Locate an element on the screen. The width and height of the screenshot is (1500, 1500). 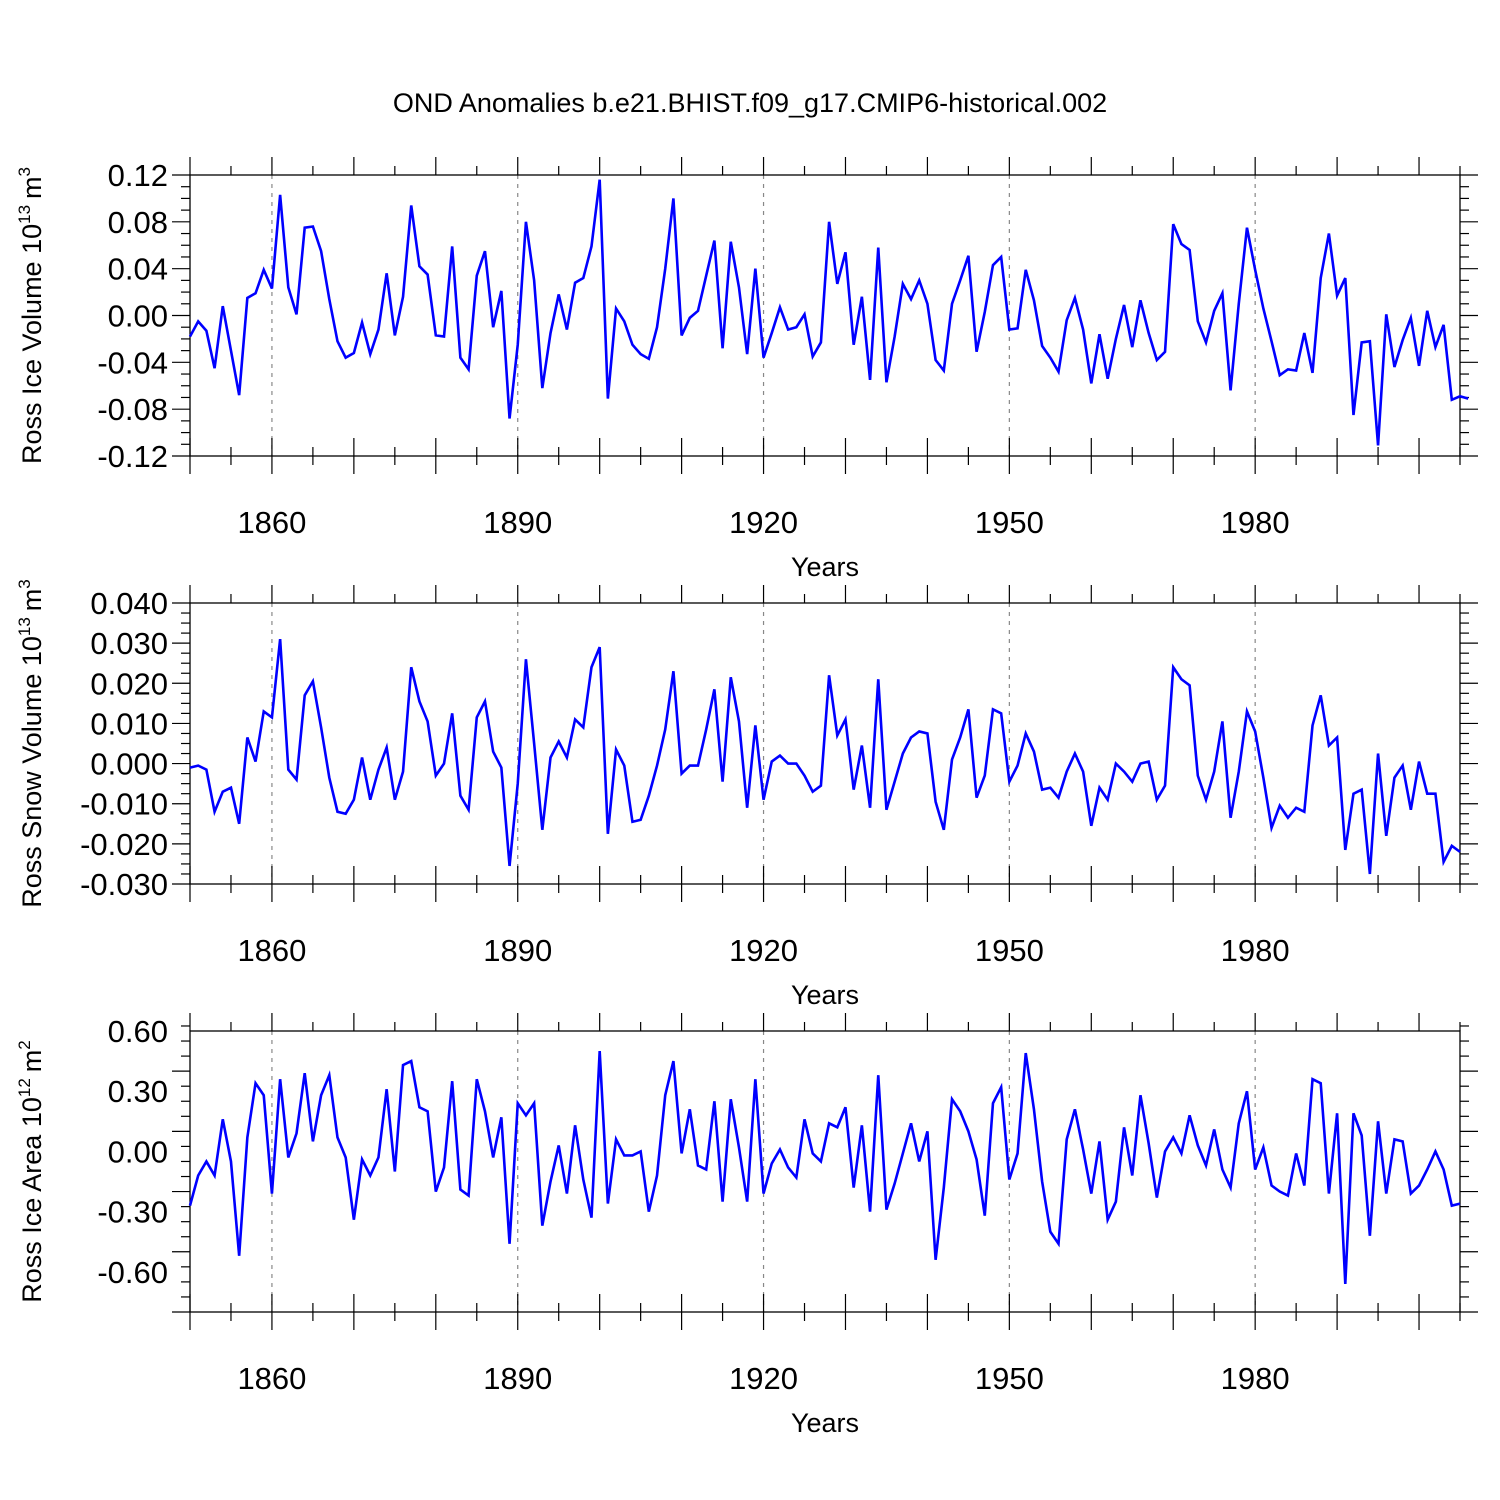
y-tick-label: -0.020 is located at coordinates (124, 844).